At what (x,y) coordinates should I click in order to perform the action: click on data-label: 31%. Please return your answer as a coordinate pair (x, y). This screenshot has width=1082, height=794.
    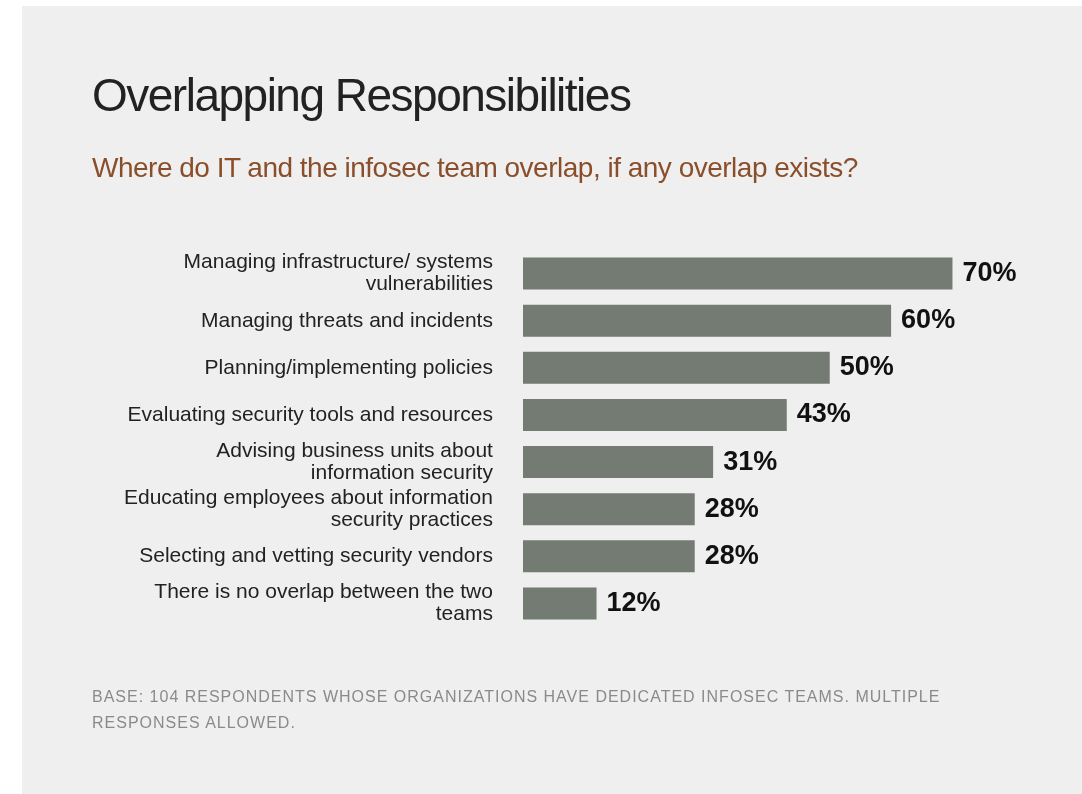
    Looking at the image, I should click on (750, 460).